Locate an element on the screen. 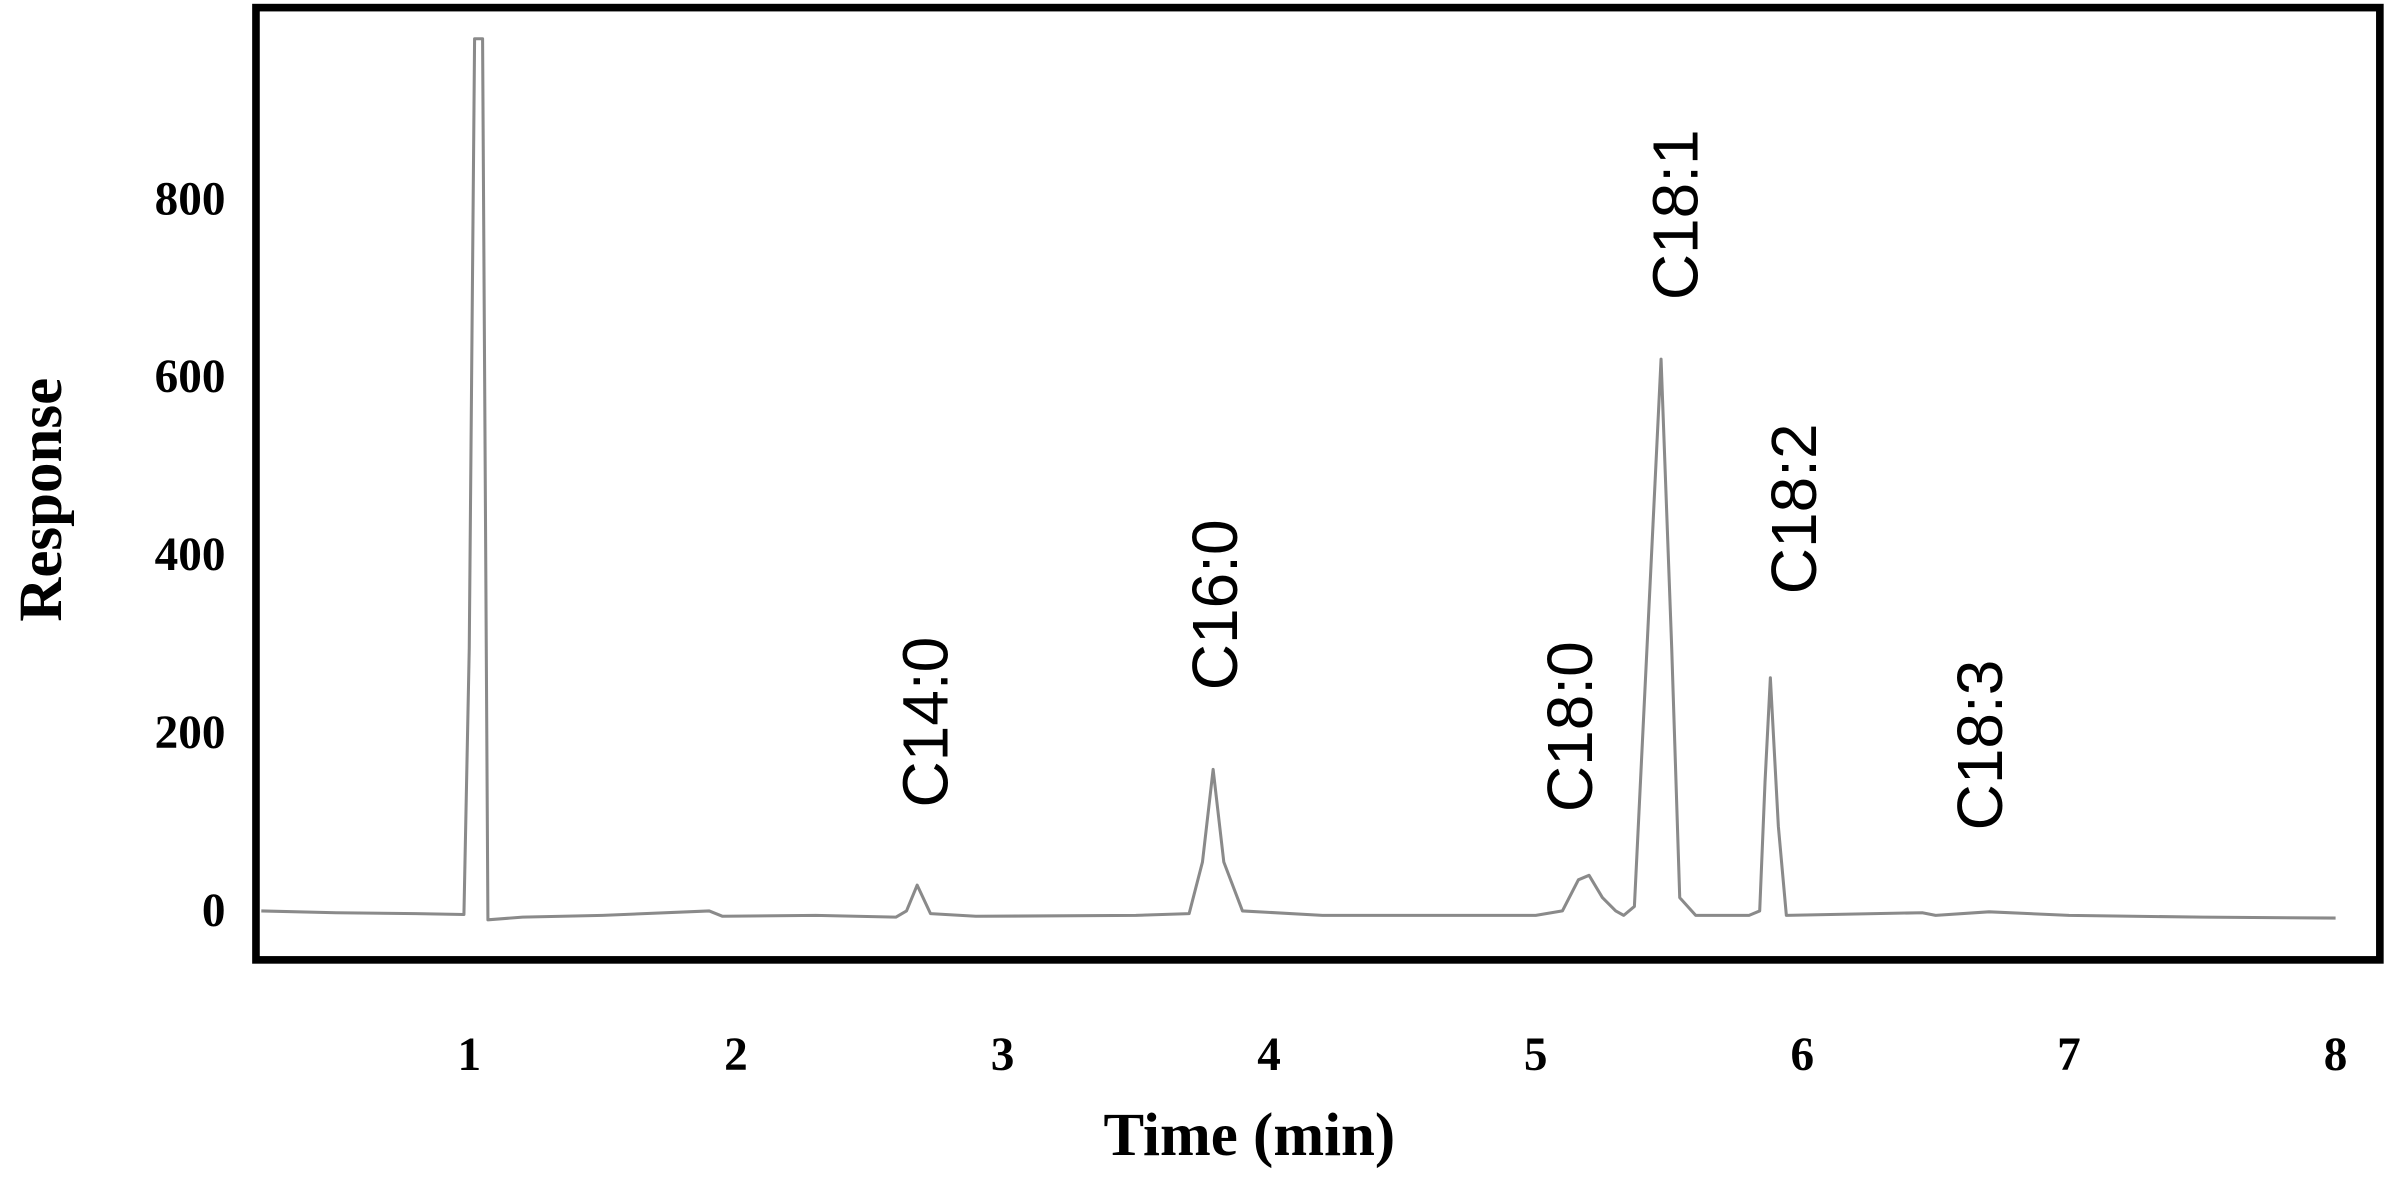 This screenshot has height=1193, width=2389. x-tick-label: 4 is located at coordinates (1269, 1055).